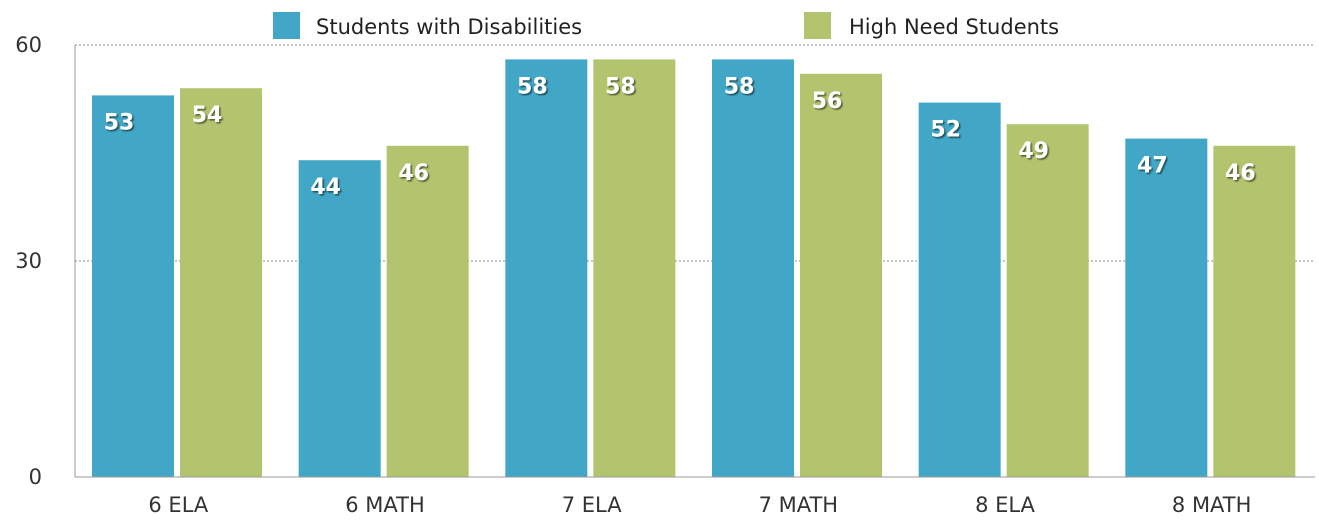 This screenshot has height=523, width=1319. Describe the element at coordinates (817, 25) in the screenshot. I see `legend-swatch-high-need-students` at that location.